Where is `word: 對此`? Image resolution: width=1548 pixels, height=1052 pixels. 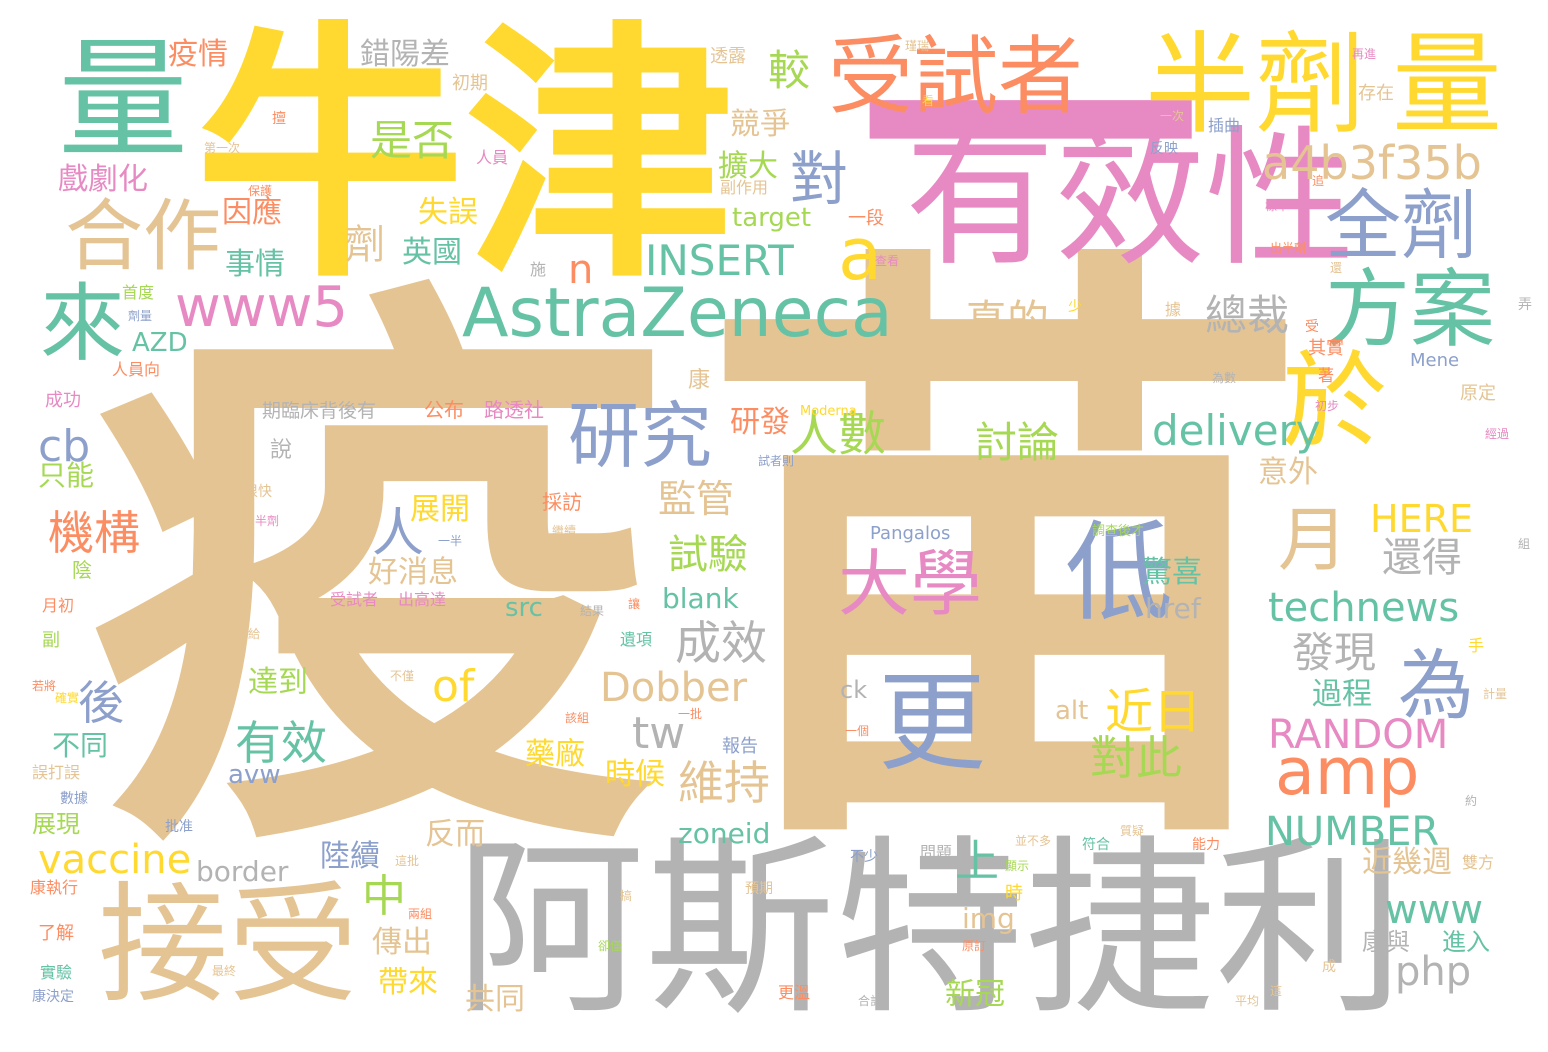
word: 對此 is located at coordinates (1136, 758).